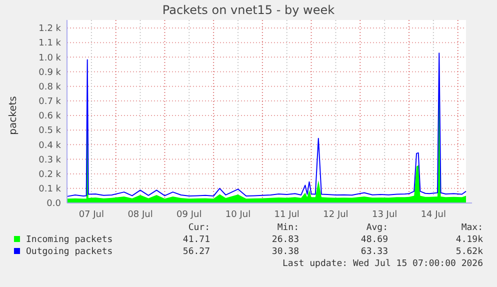  Describe the element at coordinates (140, 215) in the screenshot. I see `x-tick-label: 08 Jul` at that location.